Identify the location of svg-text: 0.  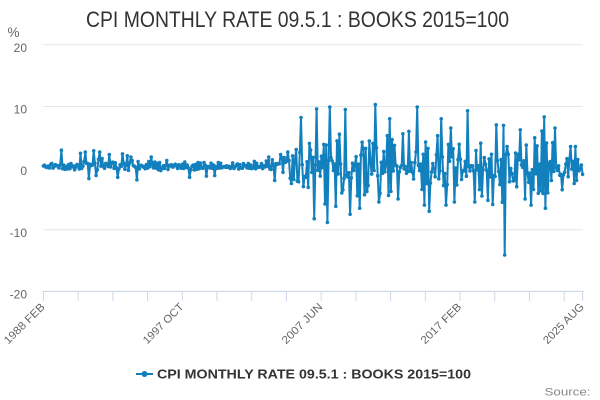
(23, 171).